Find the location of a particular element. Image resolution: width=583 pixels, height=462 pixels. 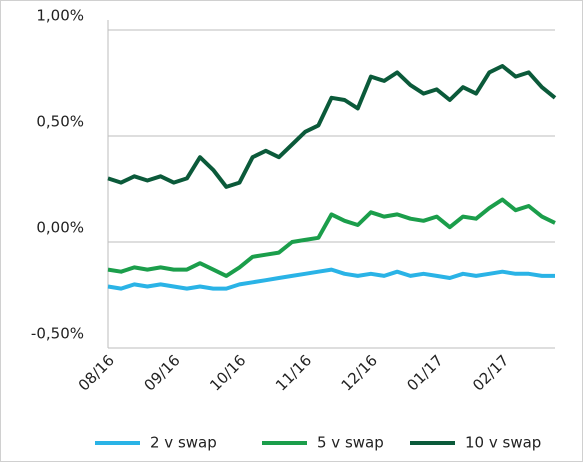

y-tick-label: 1,00% is located at coordinates (60, 16).